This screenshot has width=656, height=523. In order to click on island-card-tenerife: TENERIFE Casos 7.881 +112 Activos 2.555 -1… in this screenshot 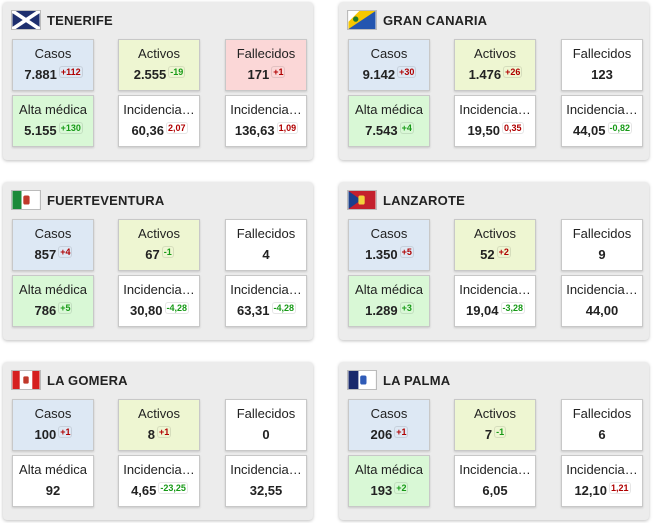, I will do `click(158, 81)`.